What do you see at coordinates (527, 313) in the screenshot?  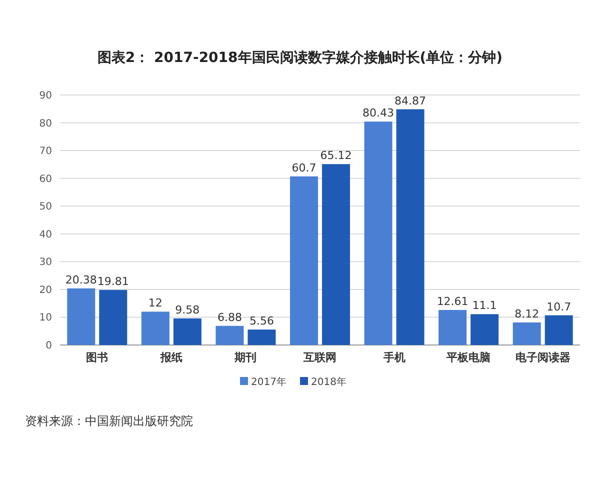 I see `data-label: 8.12` at bounding box center [527, 313].